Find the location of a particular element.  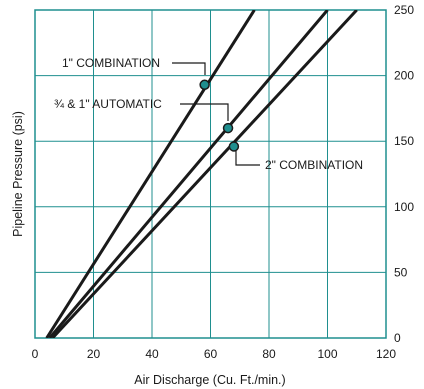

y-axis-label: Pipeline Pressure (psi) is located at coordinates (18, 174).